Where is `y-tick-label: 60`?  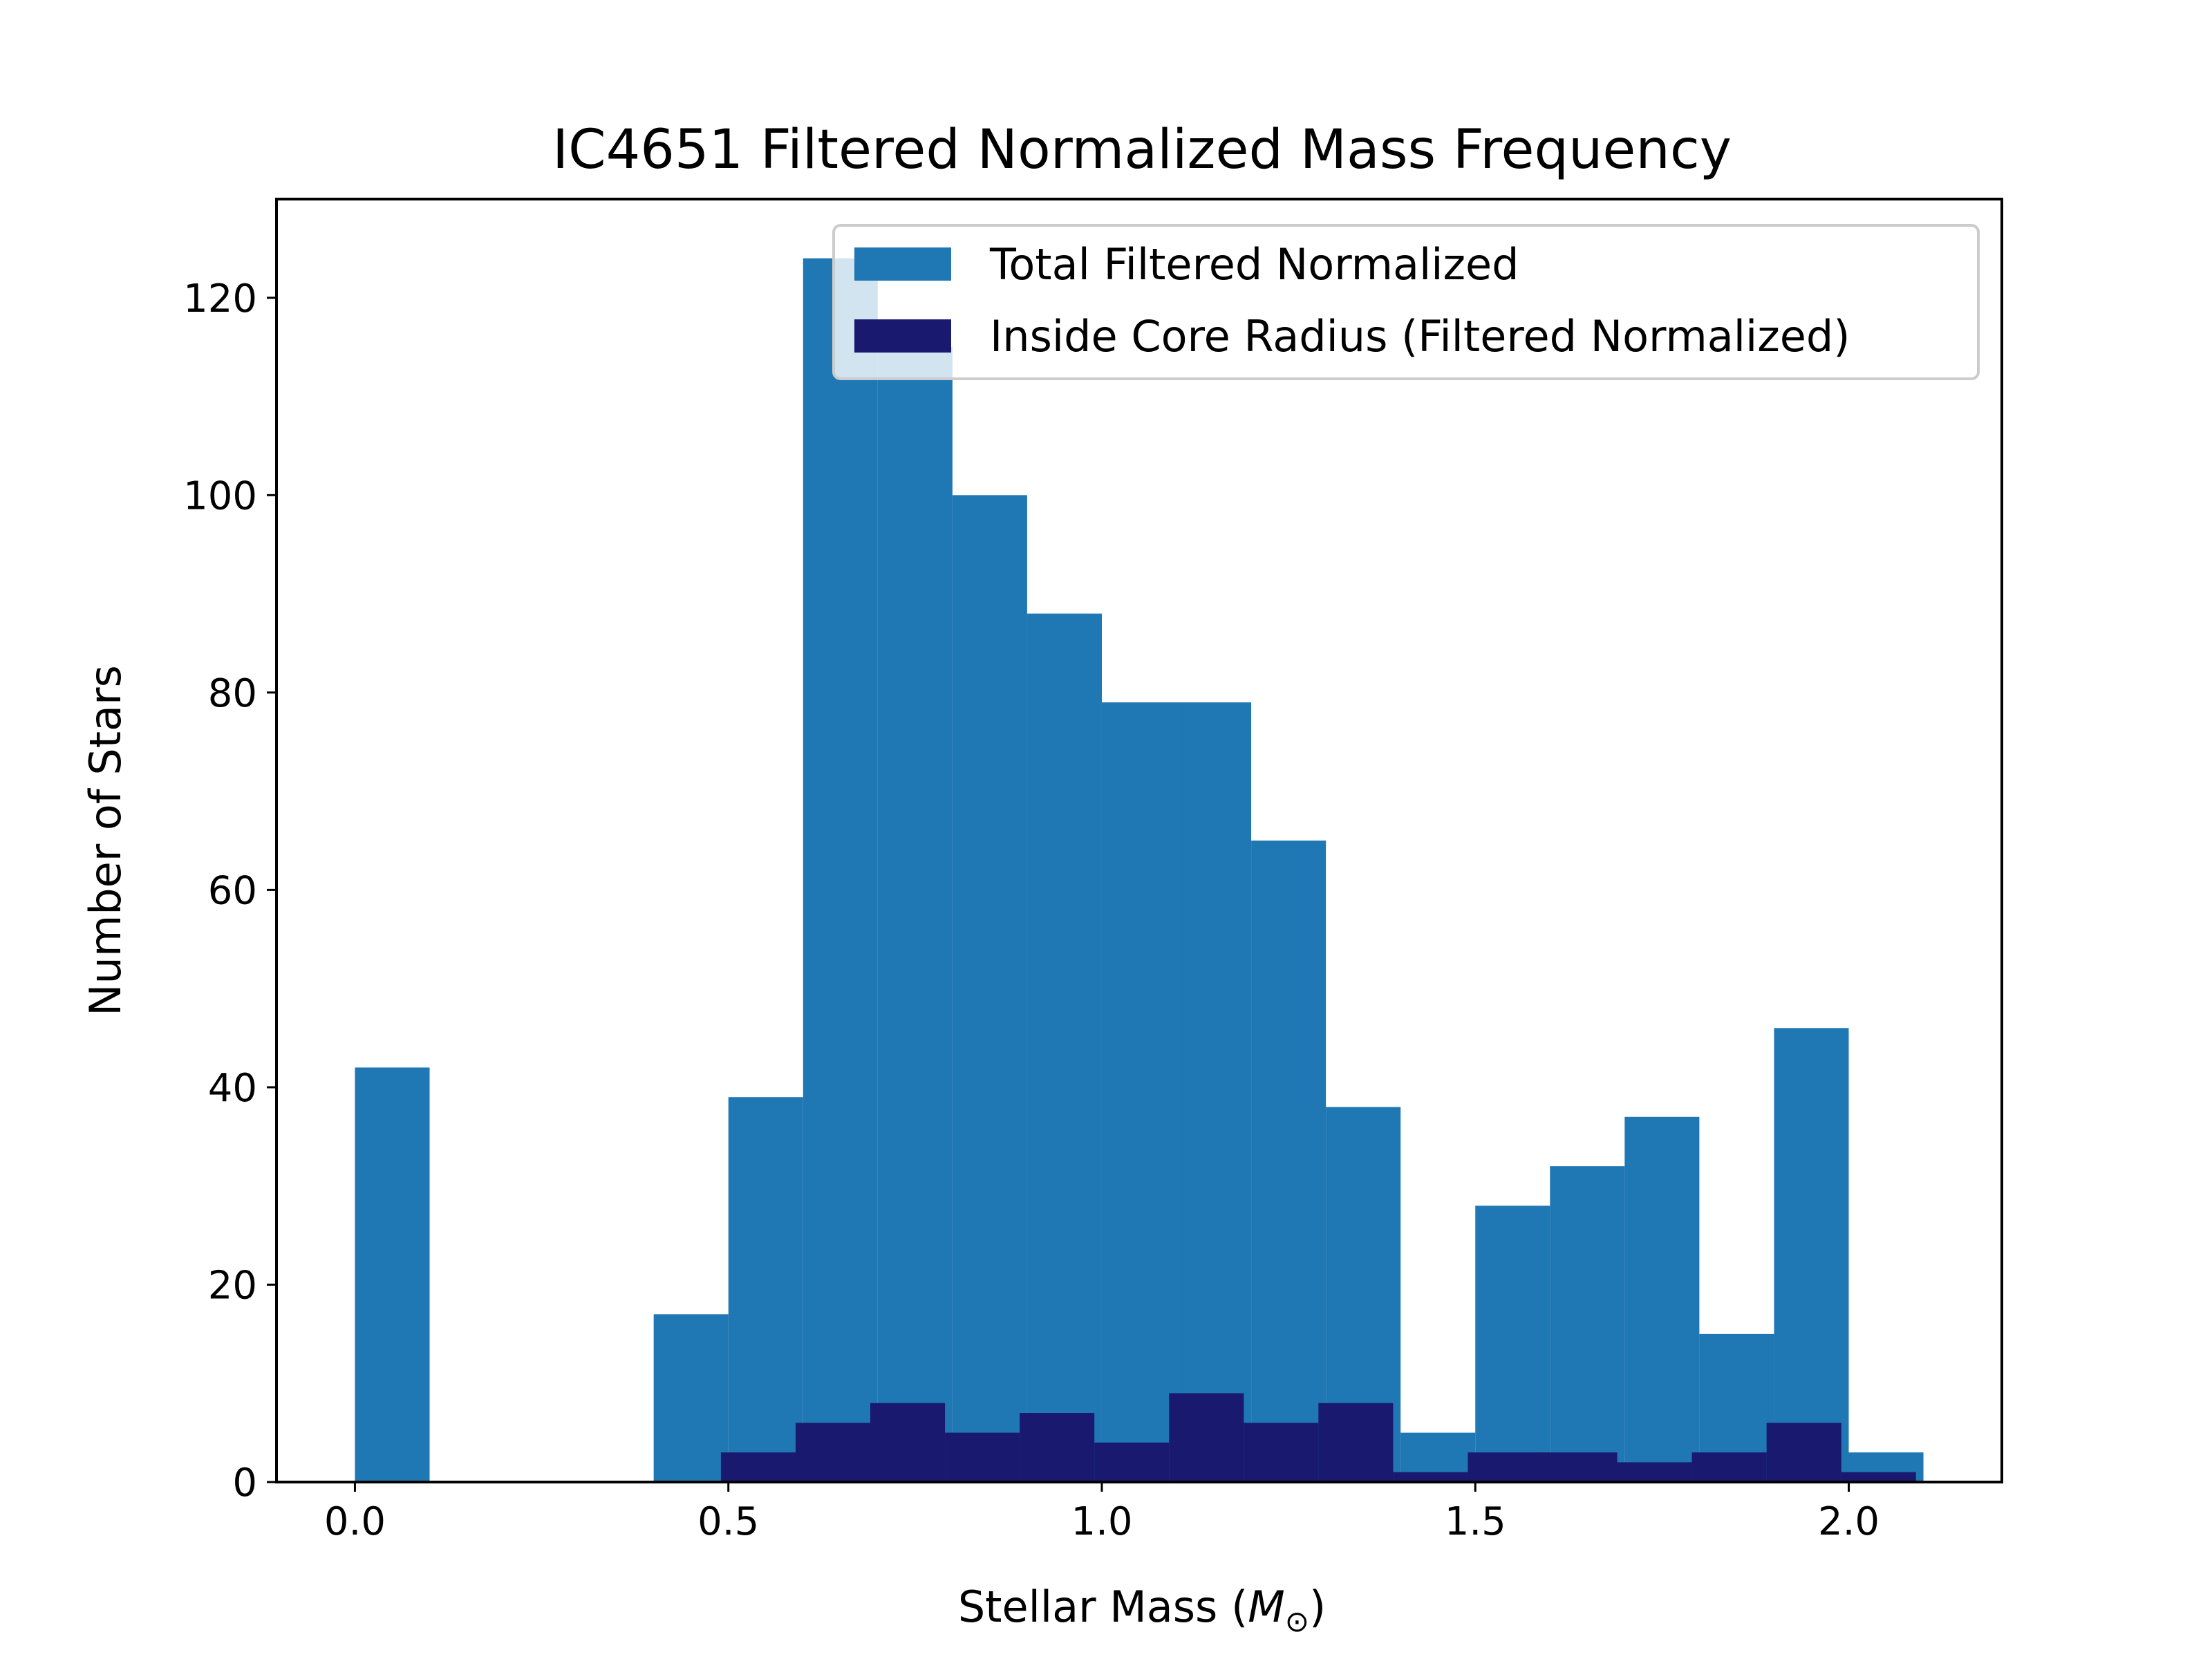 y-tick-label: 60 is located at coordinates (232, 890).